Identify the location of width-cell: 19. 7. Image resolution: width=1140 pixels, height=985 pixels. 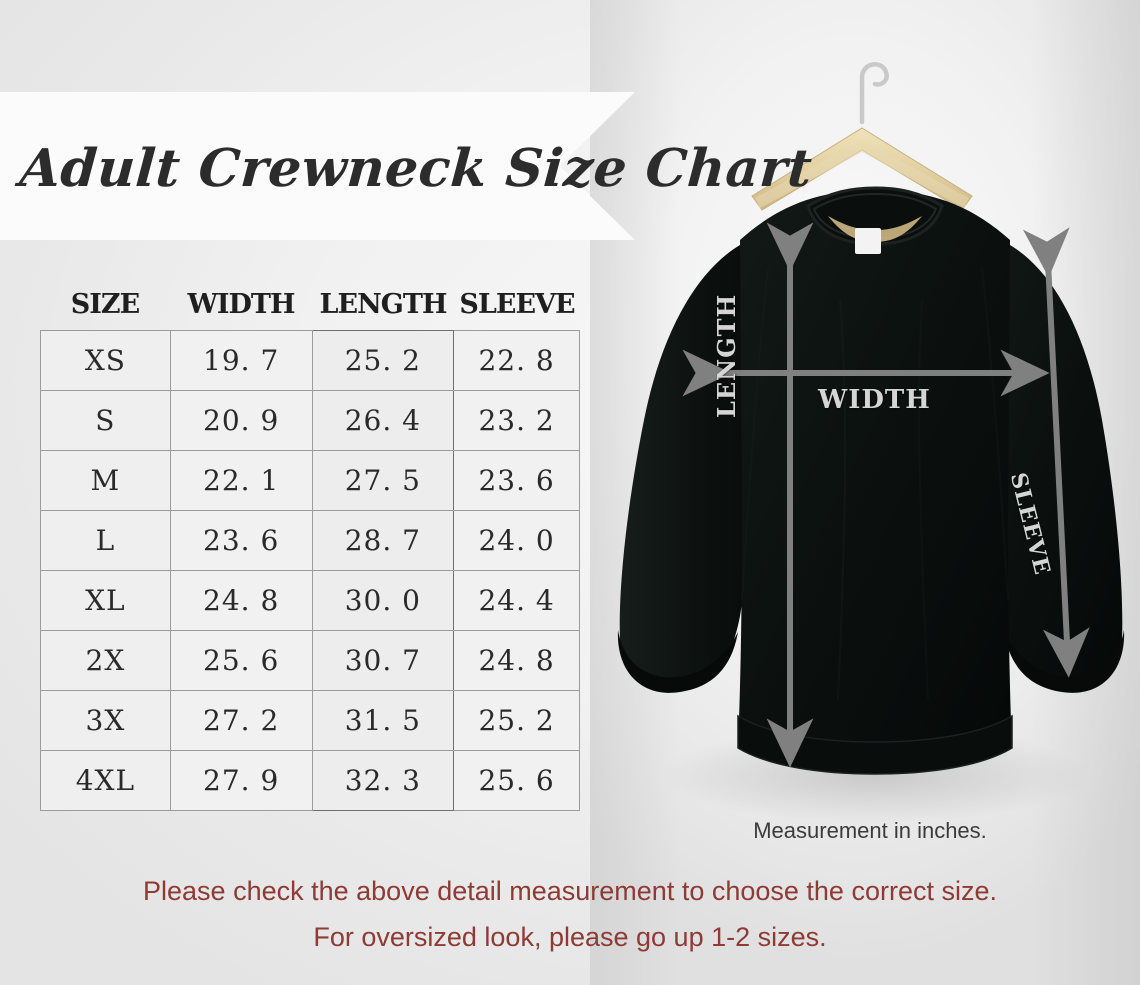
(241, 360).